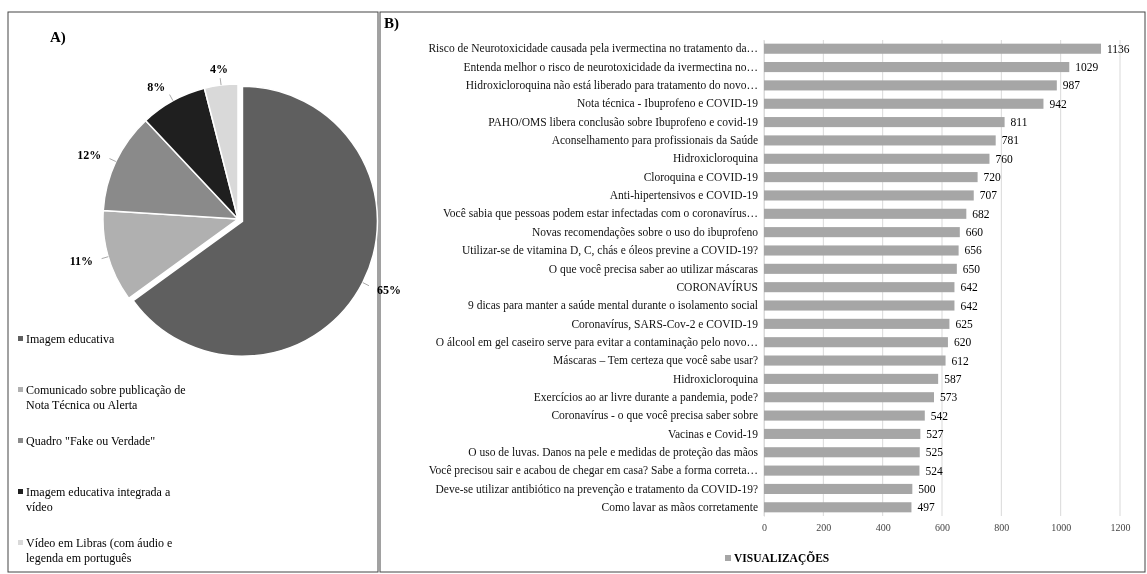 The width and height of the screenshot is (1147, 574). I want to click on x-tick-label: 200, so click(824, 528).